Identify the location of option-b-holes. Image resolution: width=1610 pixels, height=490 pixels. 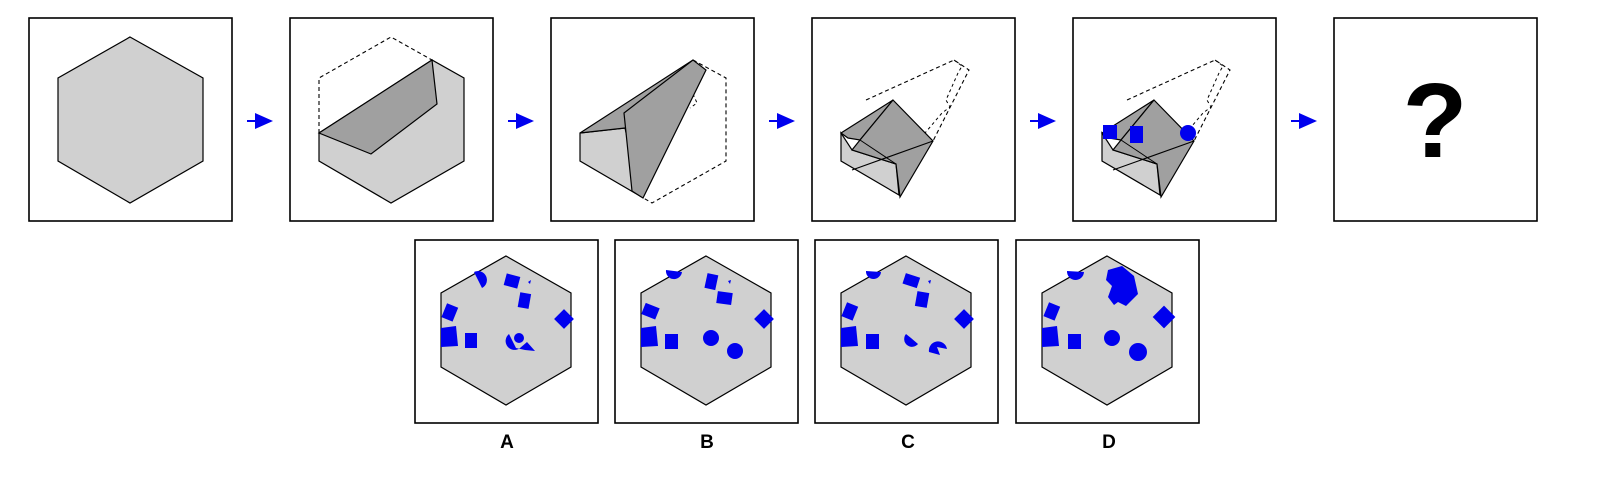
(707, 314).